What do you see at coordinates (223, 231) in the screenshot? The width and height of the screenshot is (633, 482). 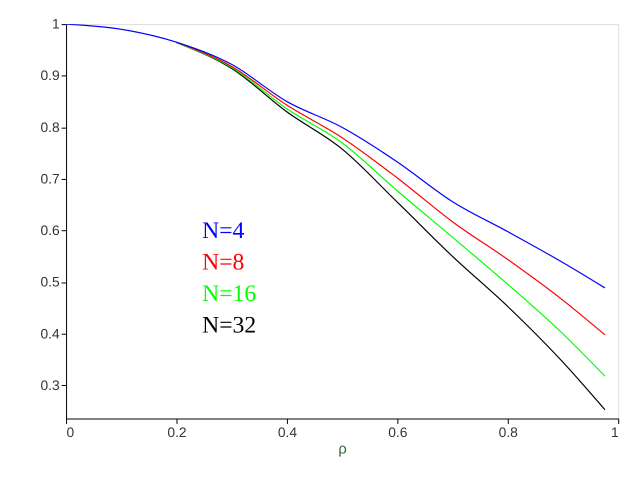 I see `text: N=4` at bounding box center [223, 231].